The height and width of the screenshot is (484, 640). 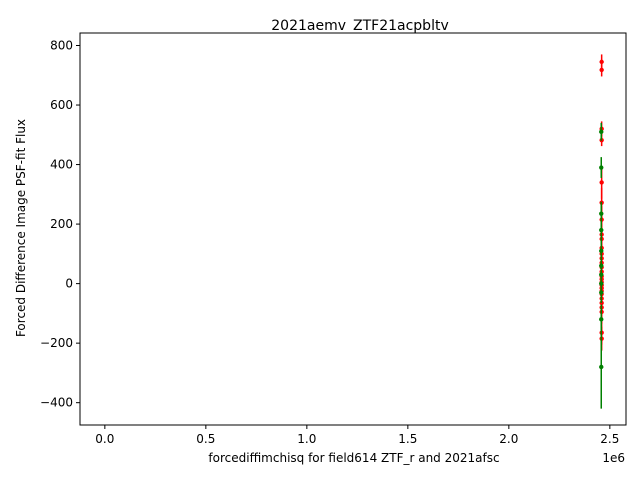 I want to click on x-tick-label: 1.0, so click(x=306, y=439).